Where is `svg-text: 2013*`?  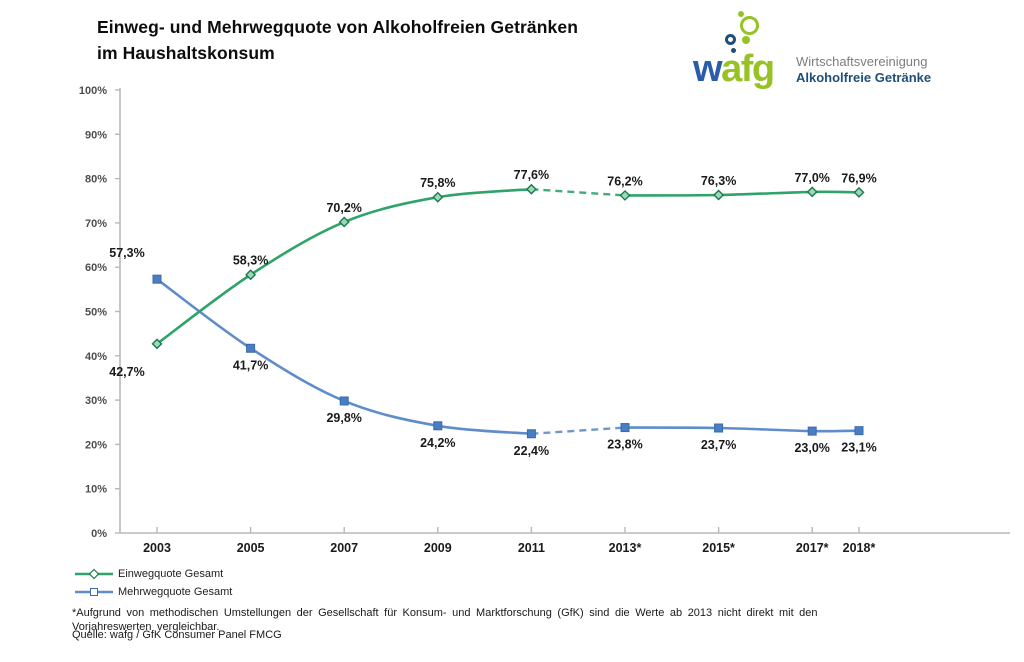 svg-text: 2013* is located at coordinates (625, 548).